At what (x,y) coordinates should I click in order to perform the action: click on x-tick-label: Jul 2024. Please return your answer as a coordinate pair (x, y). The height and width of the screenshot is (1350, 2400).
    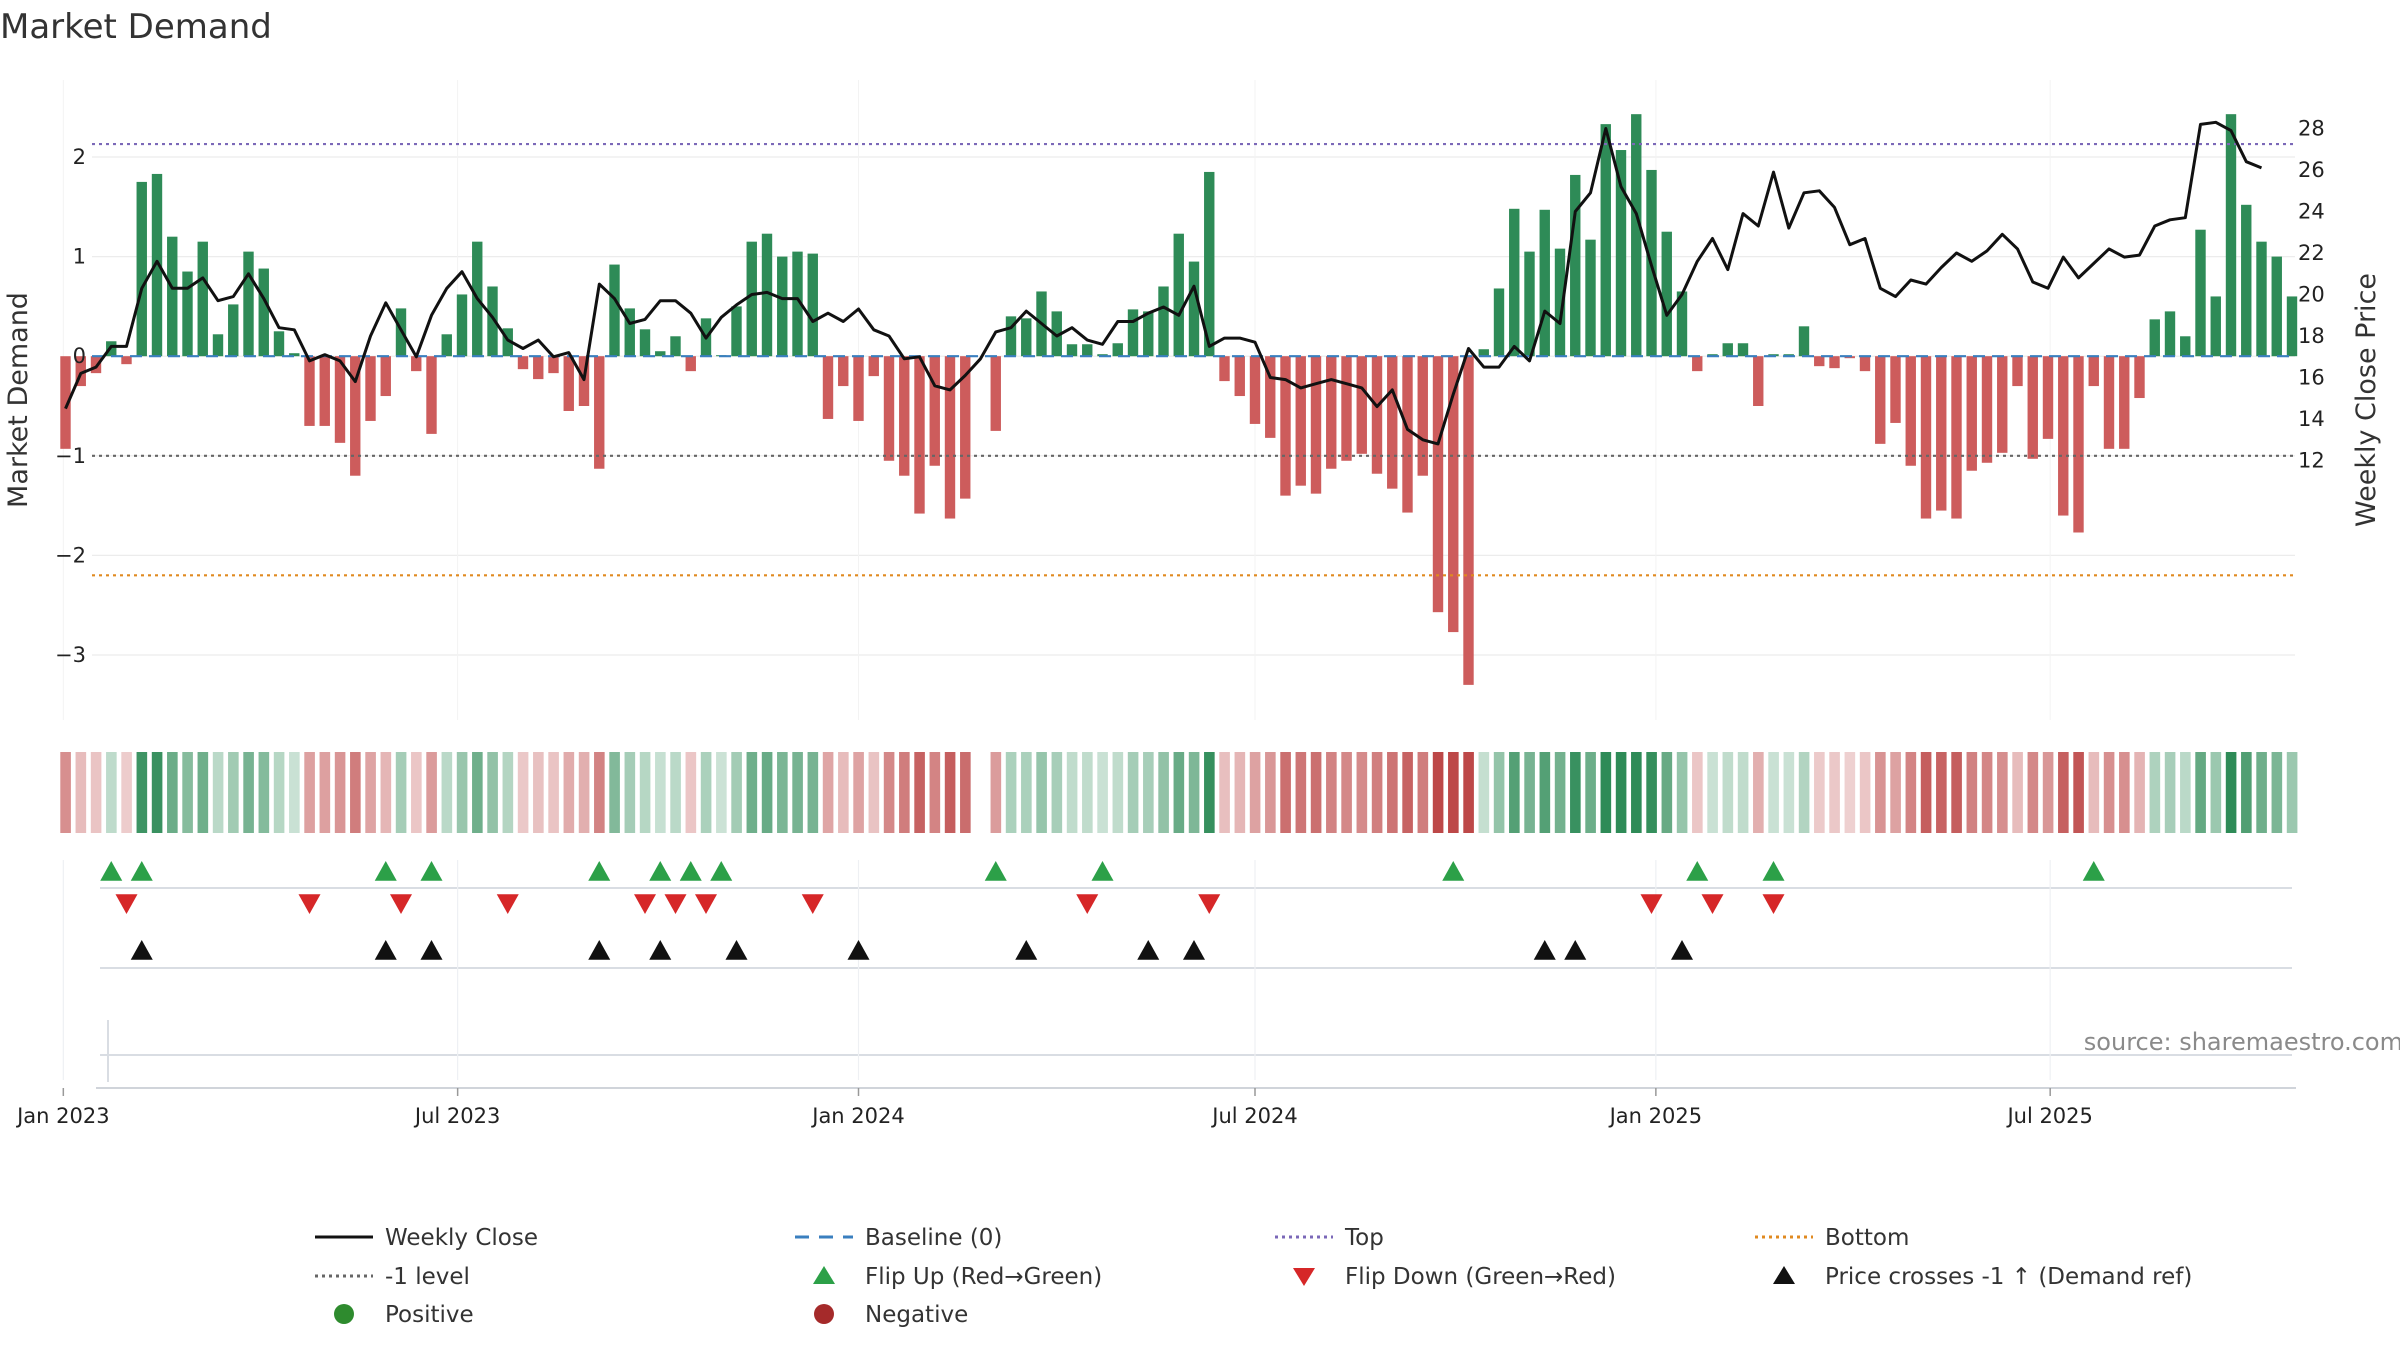
    Looking at the image, I should click on (1253, 1116).